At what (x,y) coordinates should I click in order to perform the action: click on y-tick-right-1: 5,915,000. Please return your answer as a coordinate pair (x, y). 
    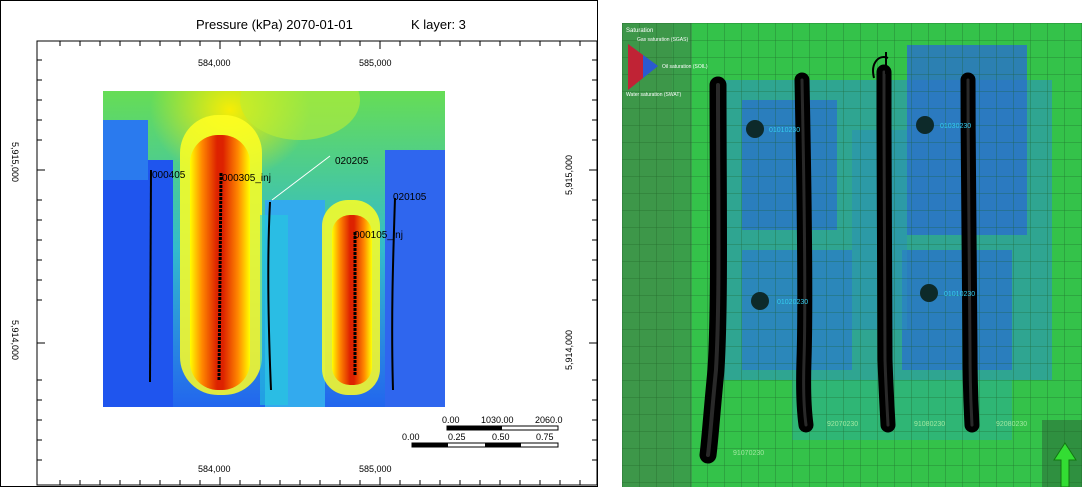
    Looking at the image, I should click on (569, 175).